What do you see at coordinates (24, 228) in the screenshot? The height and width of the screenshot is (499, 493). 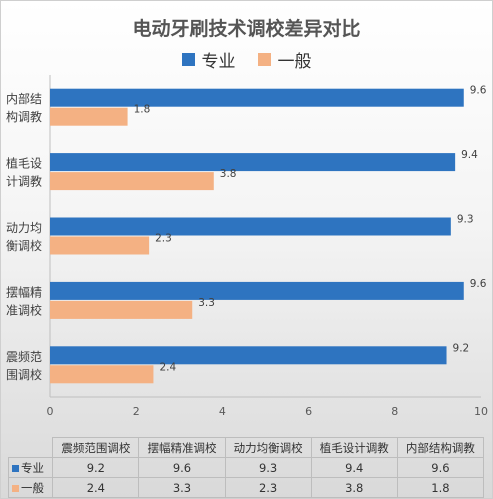 I see `category-label: 动力均` at bounding box center [24, 228].